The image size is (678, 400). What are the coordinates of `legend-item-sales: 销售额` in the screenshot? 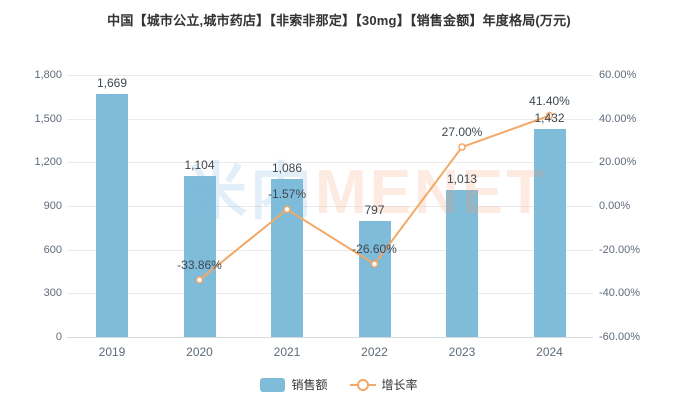 It's located at (294, 384).